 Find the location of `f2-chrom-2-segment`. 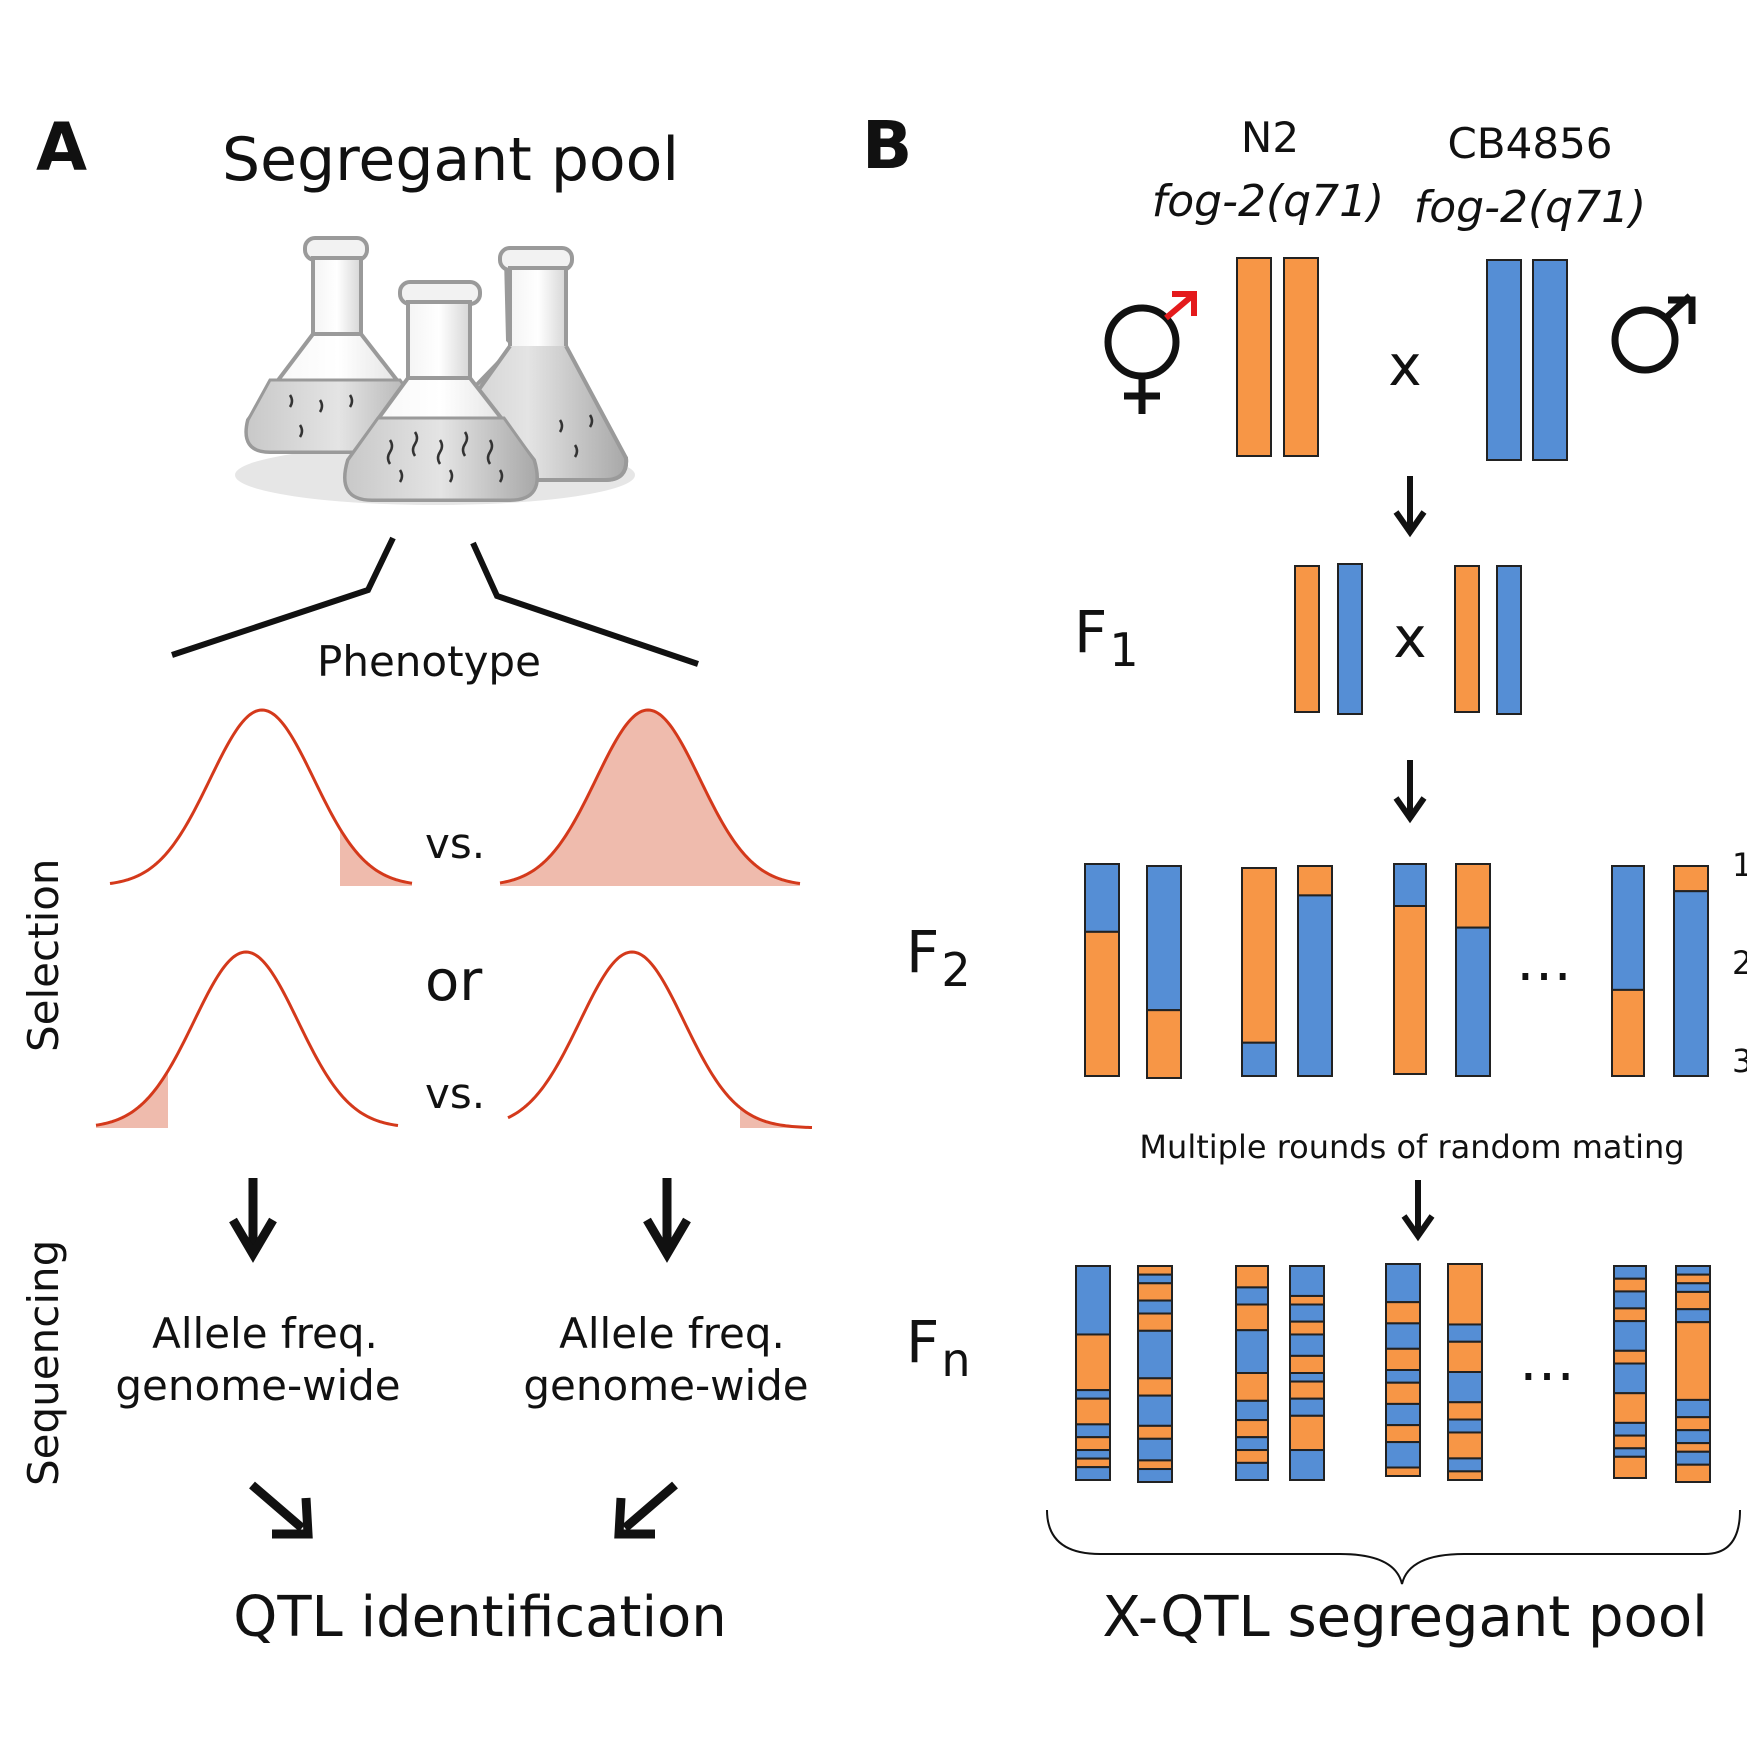

f2-chrom-2-segment is located at coordinates (1164, 938).